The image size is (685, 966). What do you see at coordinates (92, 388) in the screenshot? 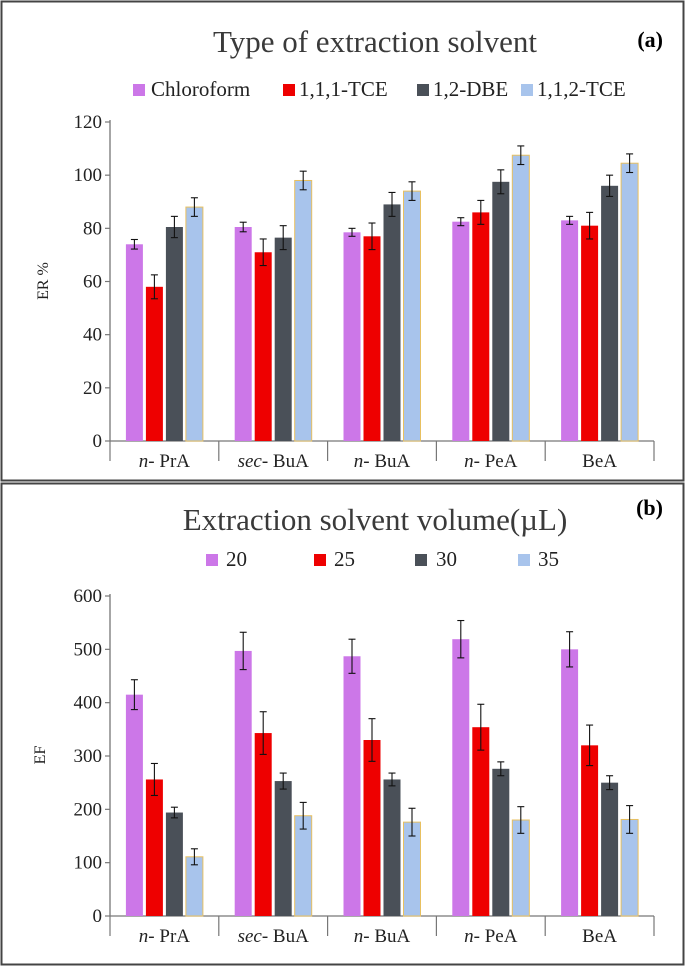
I see `y-tick-label: 20` at bounding box center [92, 388].